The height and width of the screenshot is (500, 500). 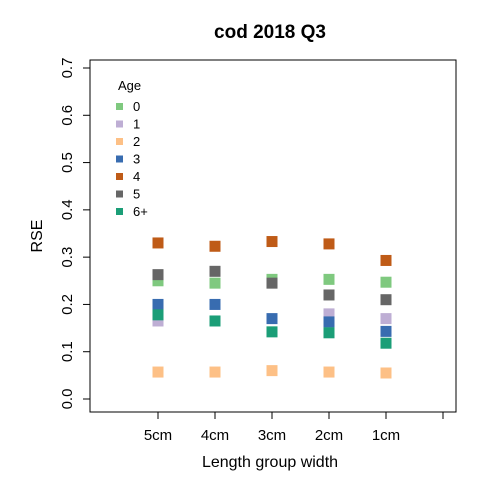 I want to click on legend-label: 4, so click(x=136, y=176).